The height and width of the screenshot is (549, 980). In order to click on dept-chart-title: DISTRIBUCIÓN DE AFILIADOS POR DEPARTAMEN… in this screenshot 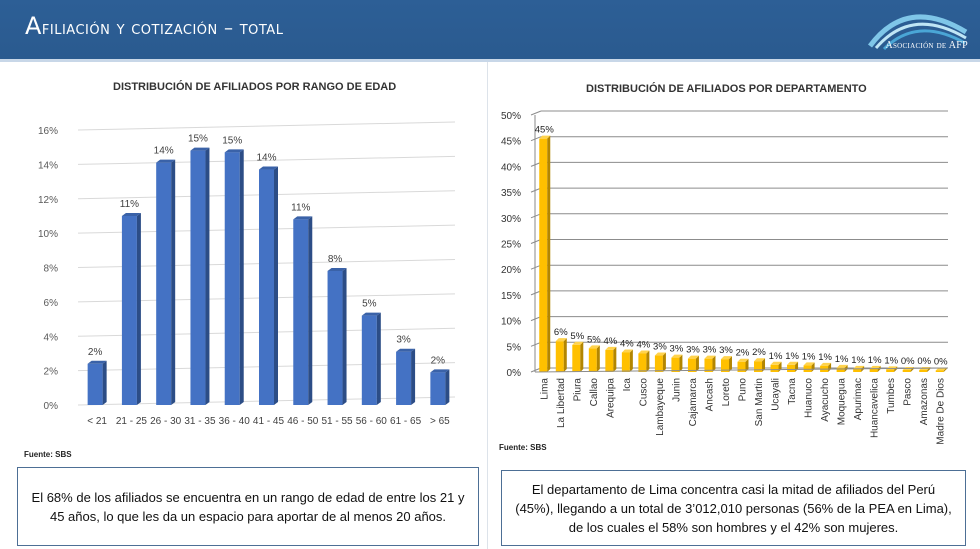, I will do `click(726, 89)`.